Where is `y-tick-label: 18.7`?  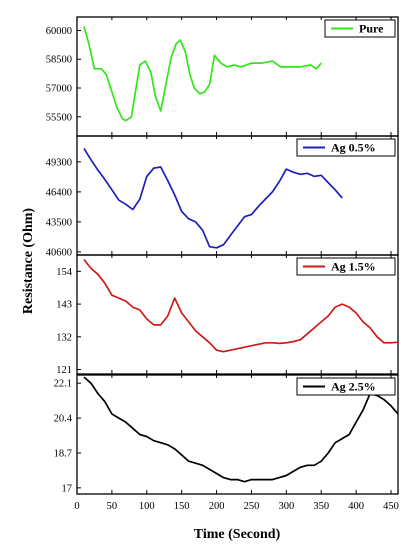 y-tick-label: 18.7 is located at coordinates (63, 453).